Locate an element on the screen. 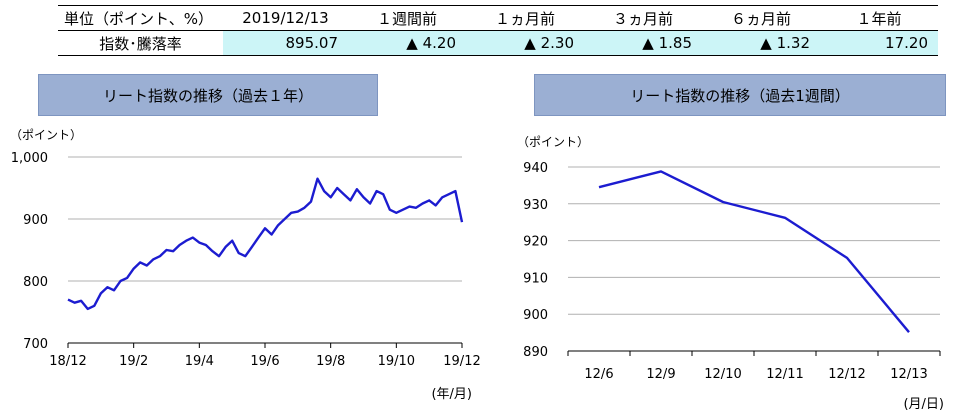 This screenshot has height=419, width=953. one-week-header: １週間前 is located at coordinates (407, 18).